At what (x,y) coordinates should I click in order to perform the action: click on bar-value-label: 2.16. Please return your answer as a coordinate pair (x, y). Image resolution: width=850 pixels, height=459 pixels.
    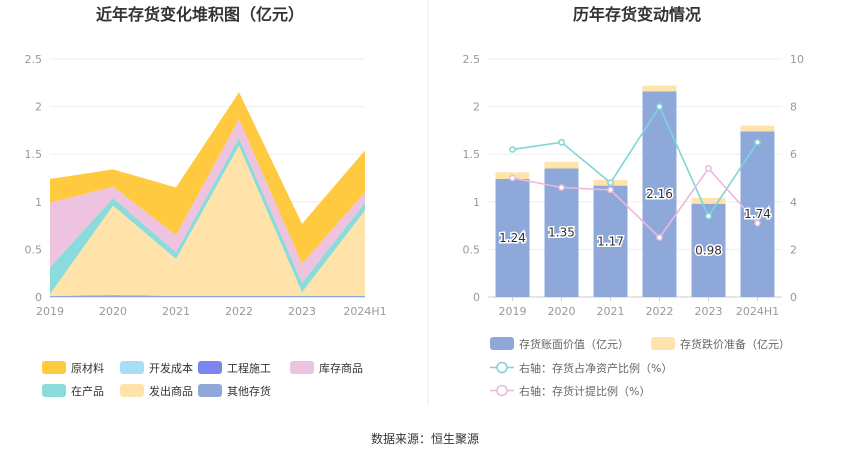
    Looking at the image, I should click on (659, 194).